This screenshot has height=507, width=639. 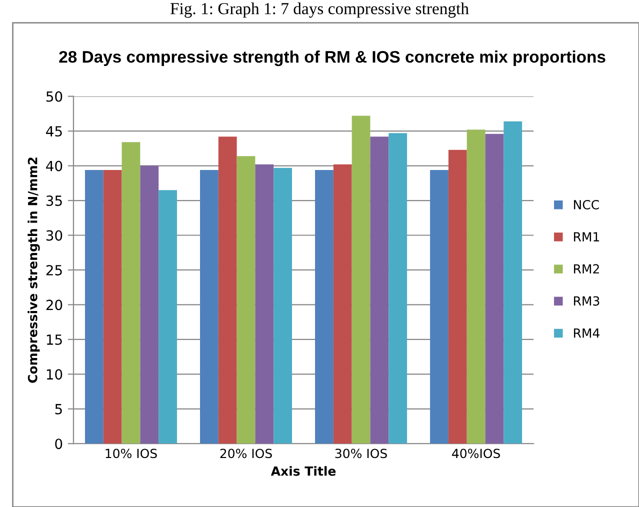 What do you see at coordinates (34, 270) in the screenshot?
I see `y-axis-title: Compressive strength in N/mm2` at bounding box center [34, 270].